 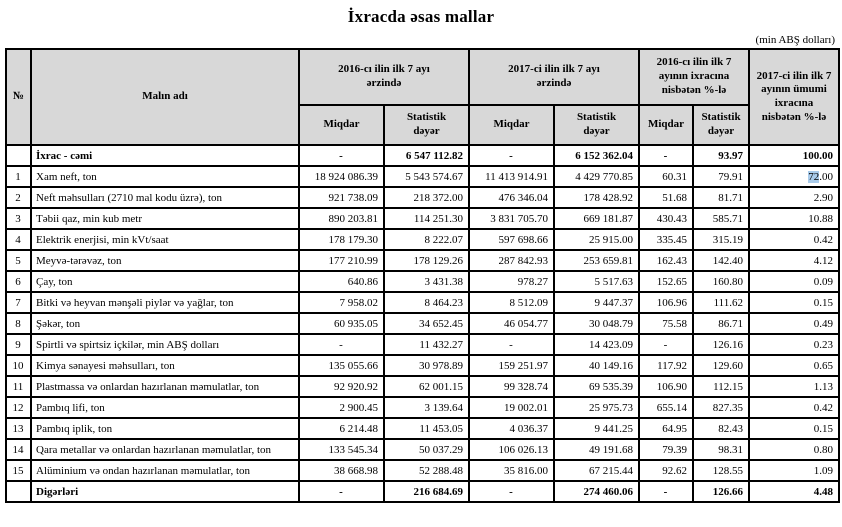 What do you see at coordinates (426, 470) in the screenshot?
I see `cell-statistik-2016: 52 288.48` at bounding box center [426, 470].